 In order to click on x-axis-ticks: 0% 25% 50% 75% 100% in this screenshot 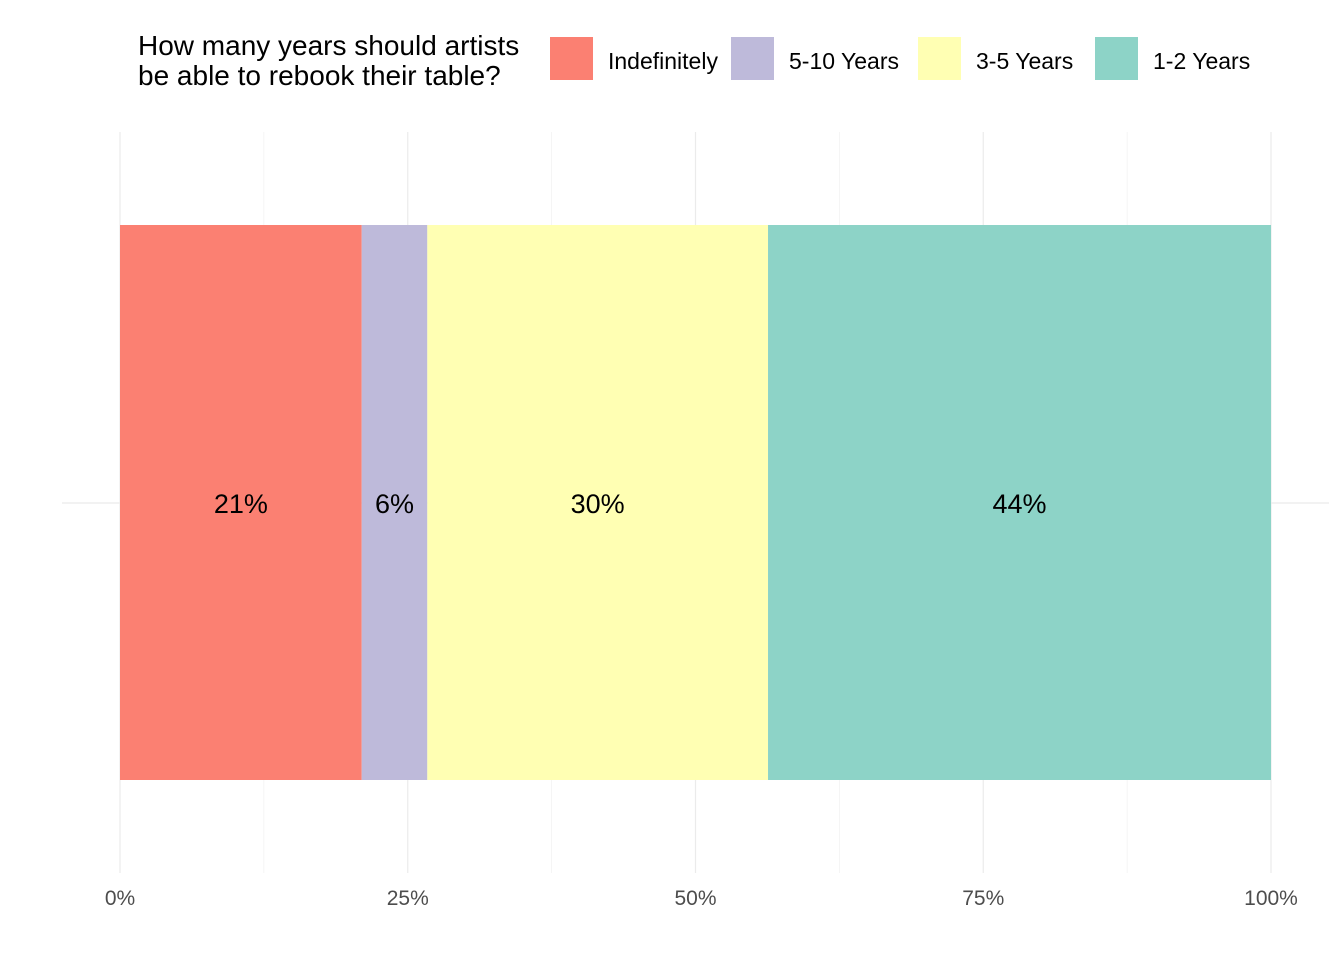, I will do `click(701, 898)`.